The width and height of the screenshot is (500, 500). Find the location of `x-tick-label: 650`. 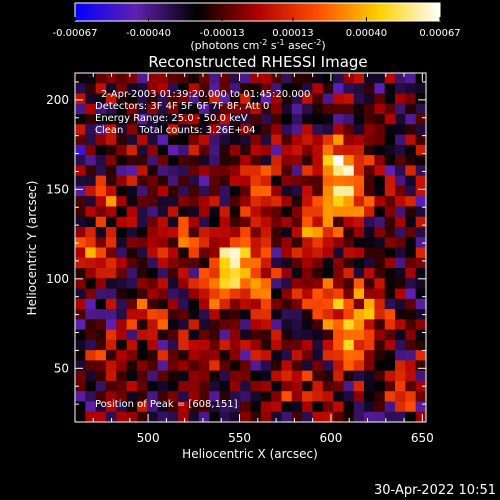

x-tick-label: 650 is located at coordinates (422, 438).